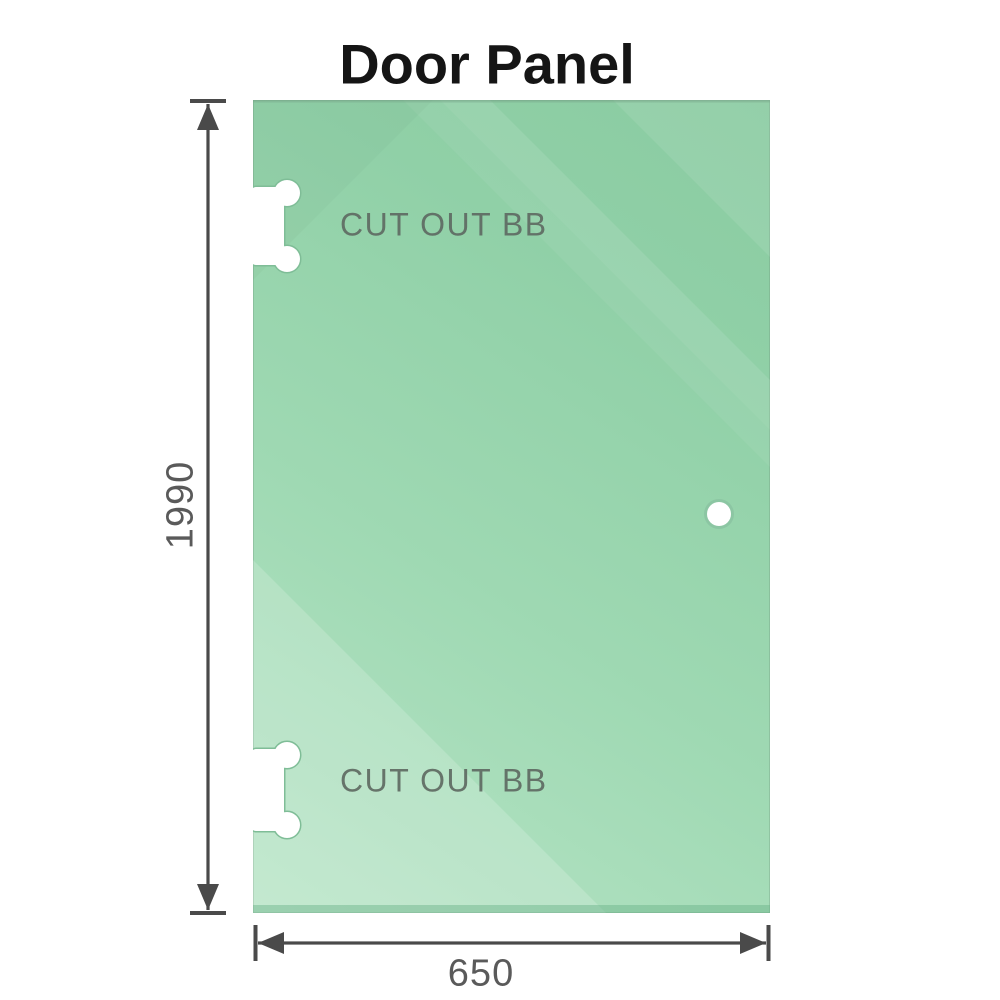 The width and height of the screenshot is (1000, 1000). What do you see at coordinates (444, 780) in the screenshot?
I see `cutout-bottom-label: CUT OUT BB` at bounding box center [444, 780].